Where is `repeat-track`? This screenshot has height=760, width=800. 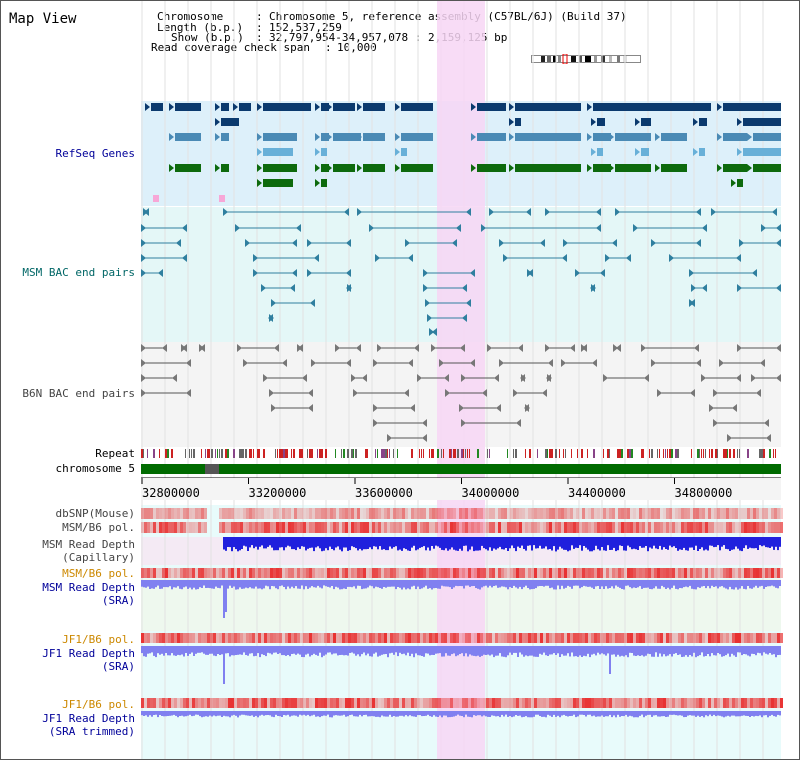
repeat-track is located at coordinates (458, 453).